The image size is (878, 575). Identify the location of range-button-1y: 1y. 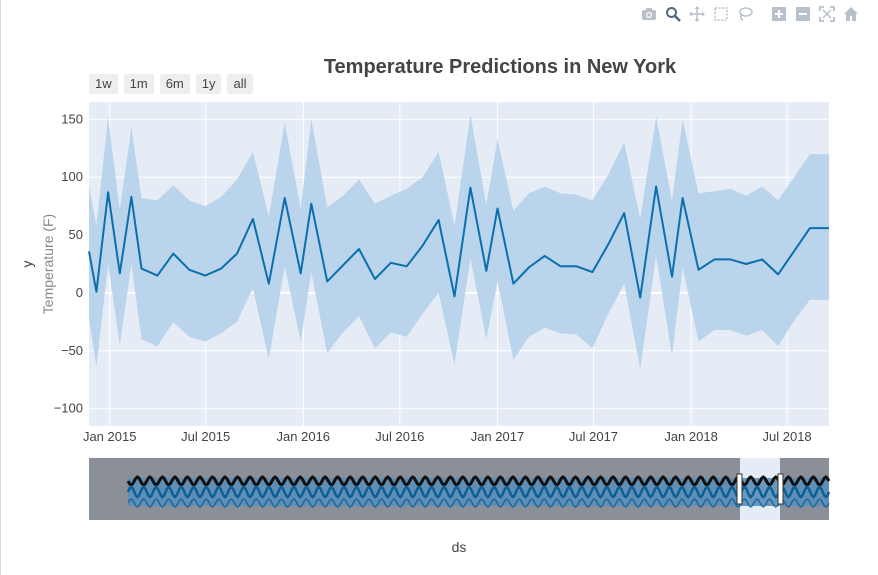
(208, 84).